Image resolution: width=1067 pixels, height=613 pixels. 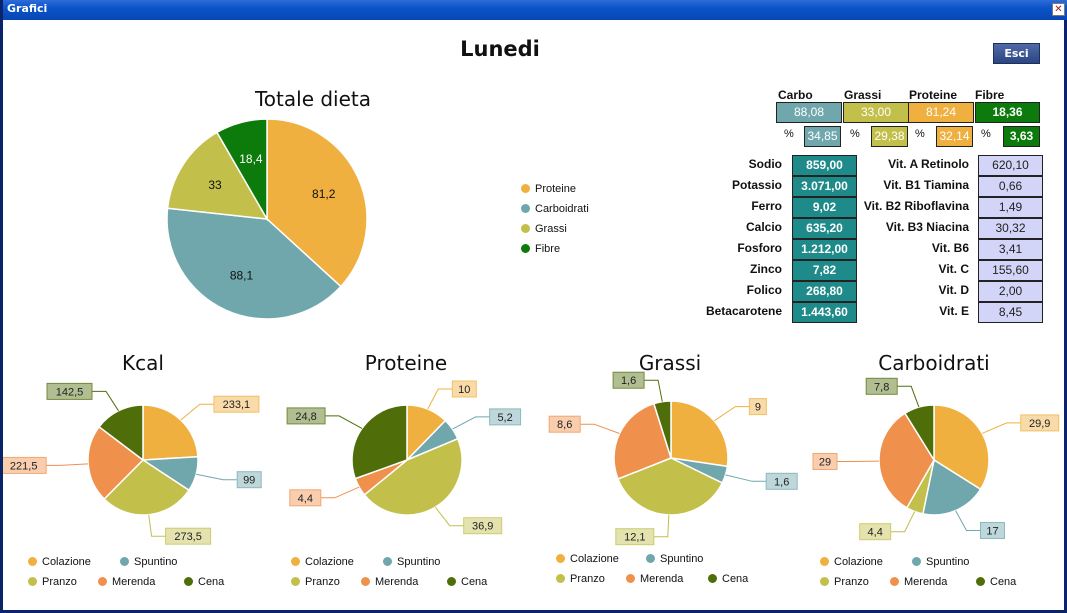 What do you see at coordinates (305, 498) in the screenshot?
I see `callout-box-proteine-merenda` at bounding box center [305, 498].